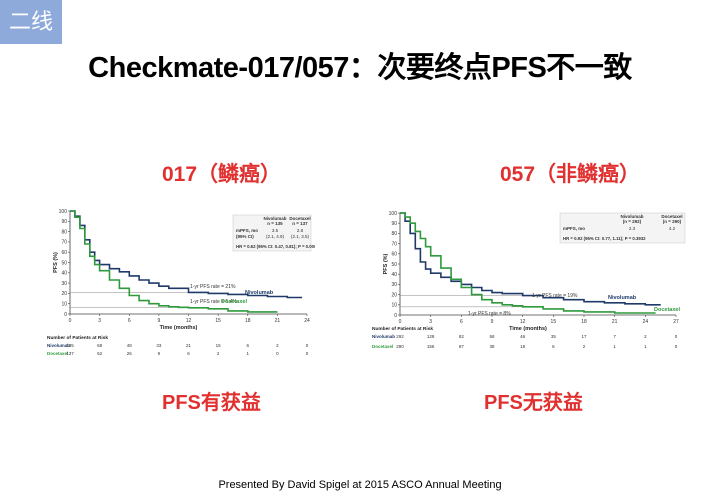 The width and height of the screenshot is (720, 498). What do you see at coordinates (189, 345) in the screenshot?
I see `risk-value: 21` at bounding box center [189, 345].